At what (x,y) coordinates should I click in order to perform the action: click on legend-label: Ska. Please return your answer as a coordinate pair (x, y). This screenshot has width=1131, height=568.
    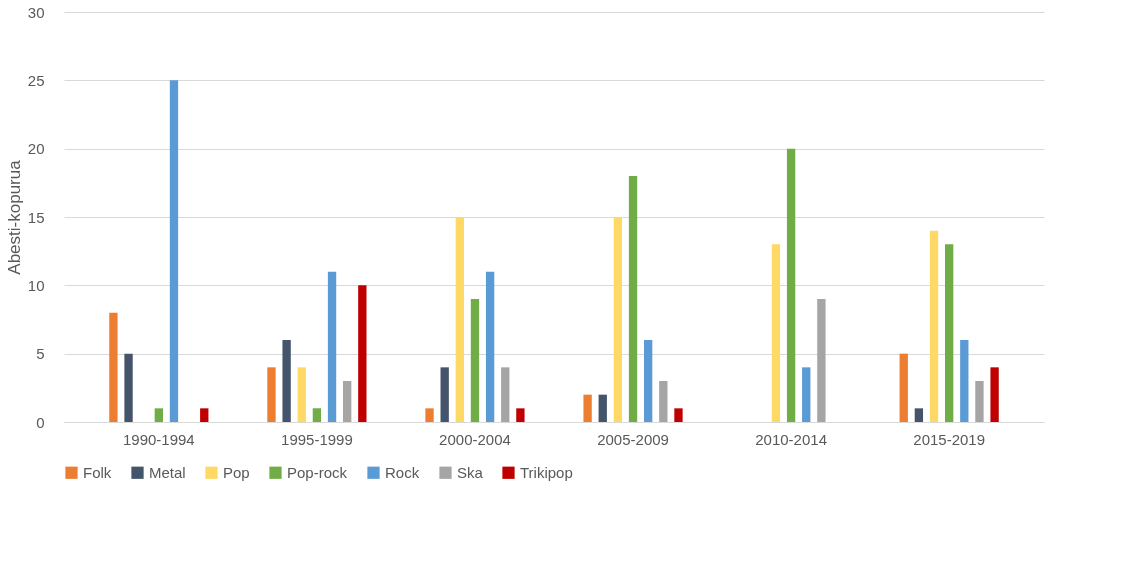
    Looking at the image, I should click on (470, 472).